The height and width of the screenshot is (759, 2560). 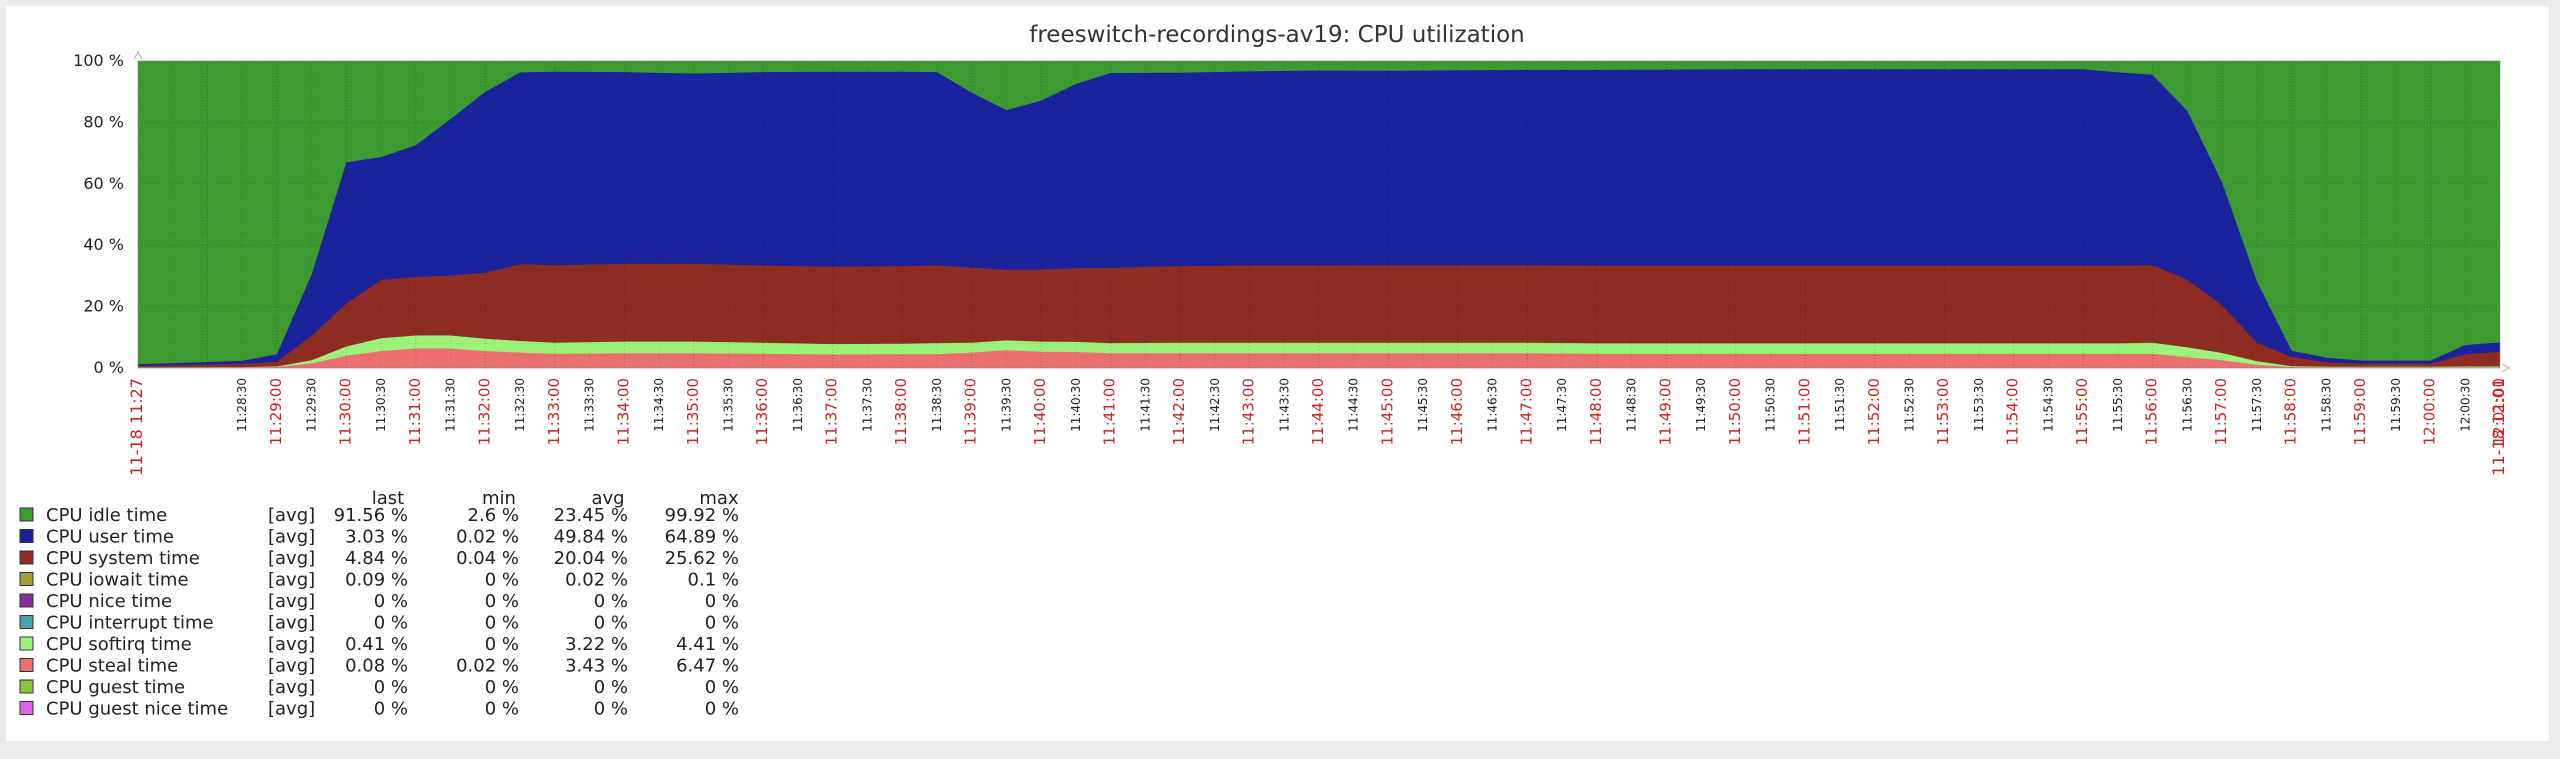 I want to click on legend-avg-value: 0.02 %, so click(x=596, y=580).